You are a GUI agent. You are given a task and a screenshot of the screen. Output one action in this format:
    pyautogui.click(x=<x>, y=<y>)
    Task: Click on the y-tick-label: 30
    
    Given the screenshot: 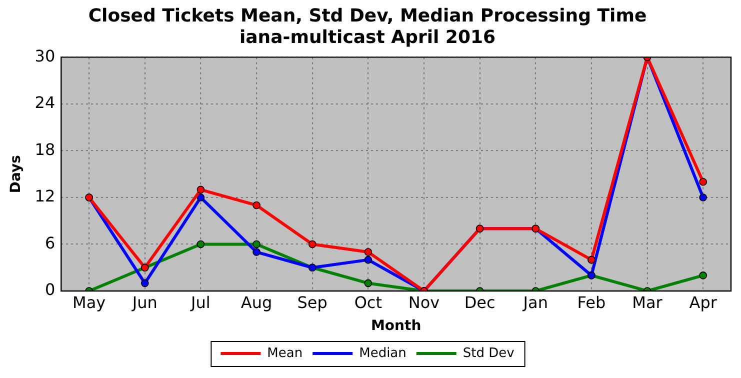 What is the action you would take?
    pyautogui.click(x=45, y=56)
    